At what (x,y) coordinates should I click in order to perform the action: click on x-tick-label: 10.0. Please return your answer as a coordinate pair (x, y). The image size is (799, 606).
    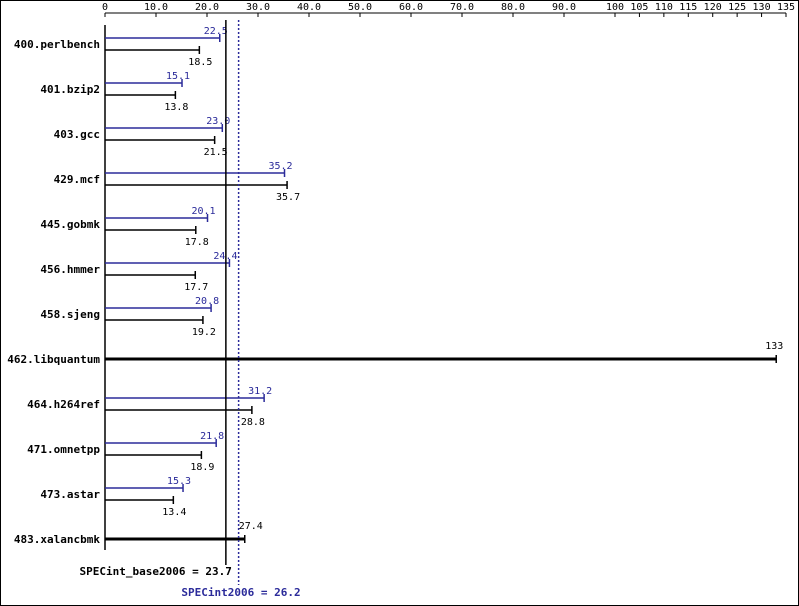
    Looking at the image, I should click on (156, 7).